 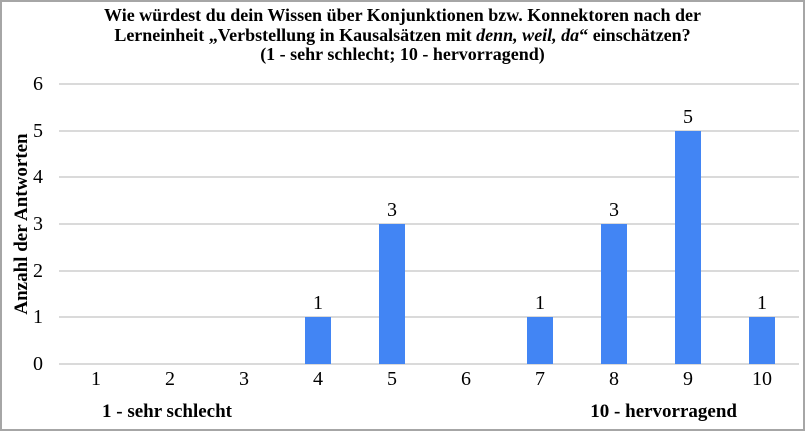 I want to click on x-tick-label-2: 2, so click(x=170, y=379).